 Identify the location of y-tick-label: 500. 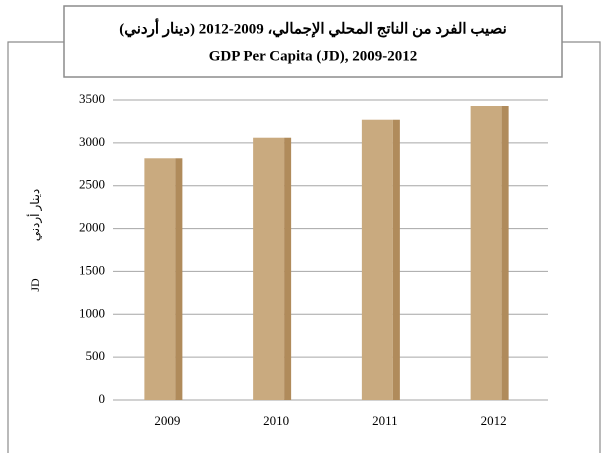
(96, 355).